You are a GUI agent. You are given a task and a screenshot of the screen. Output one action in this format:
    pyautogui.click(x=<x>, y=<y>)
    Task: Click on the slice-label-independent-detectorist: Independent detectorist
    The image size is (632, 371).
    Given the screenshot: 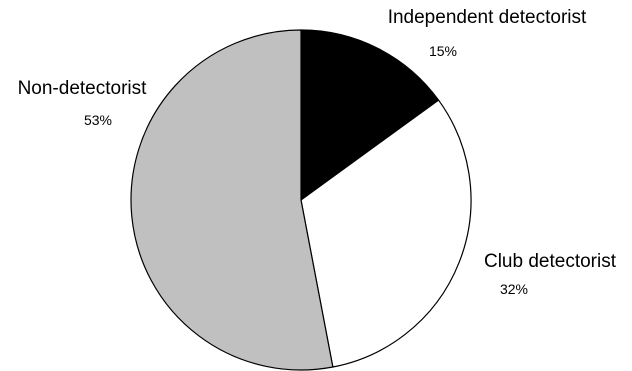 What is the action you would take?
    pyautogui.click(x=487, y=17)
    